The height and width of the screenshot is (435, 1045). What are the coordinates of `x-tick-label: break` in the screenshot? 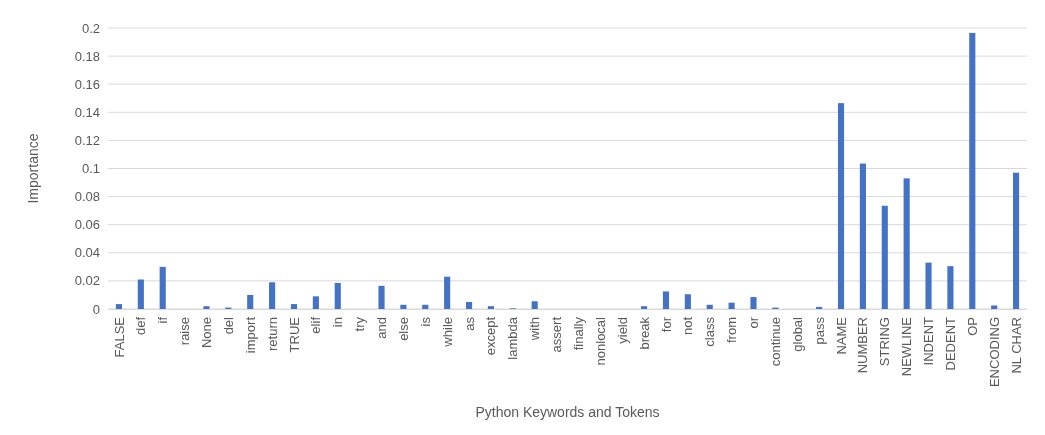 It's located at (644, 333).